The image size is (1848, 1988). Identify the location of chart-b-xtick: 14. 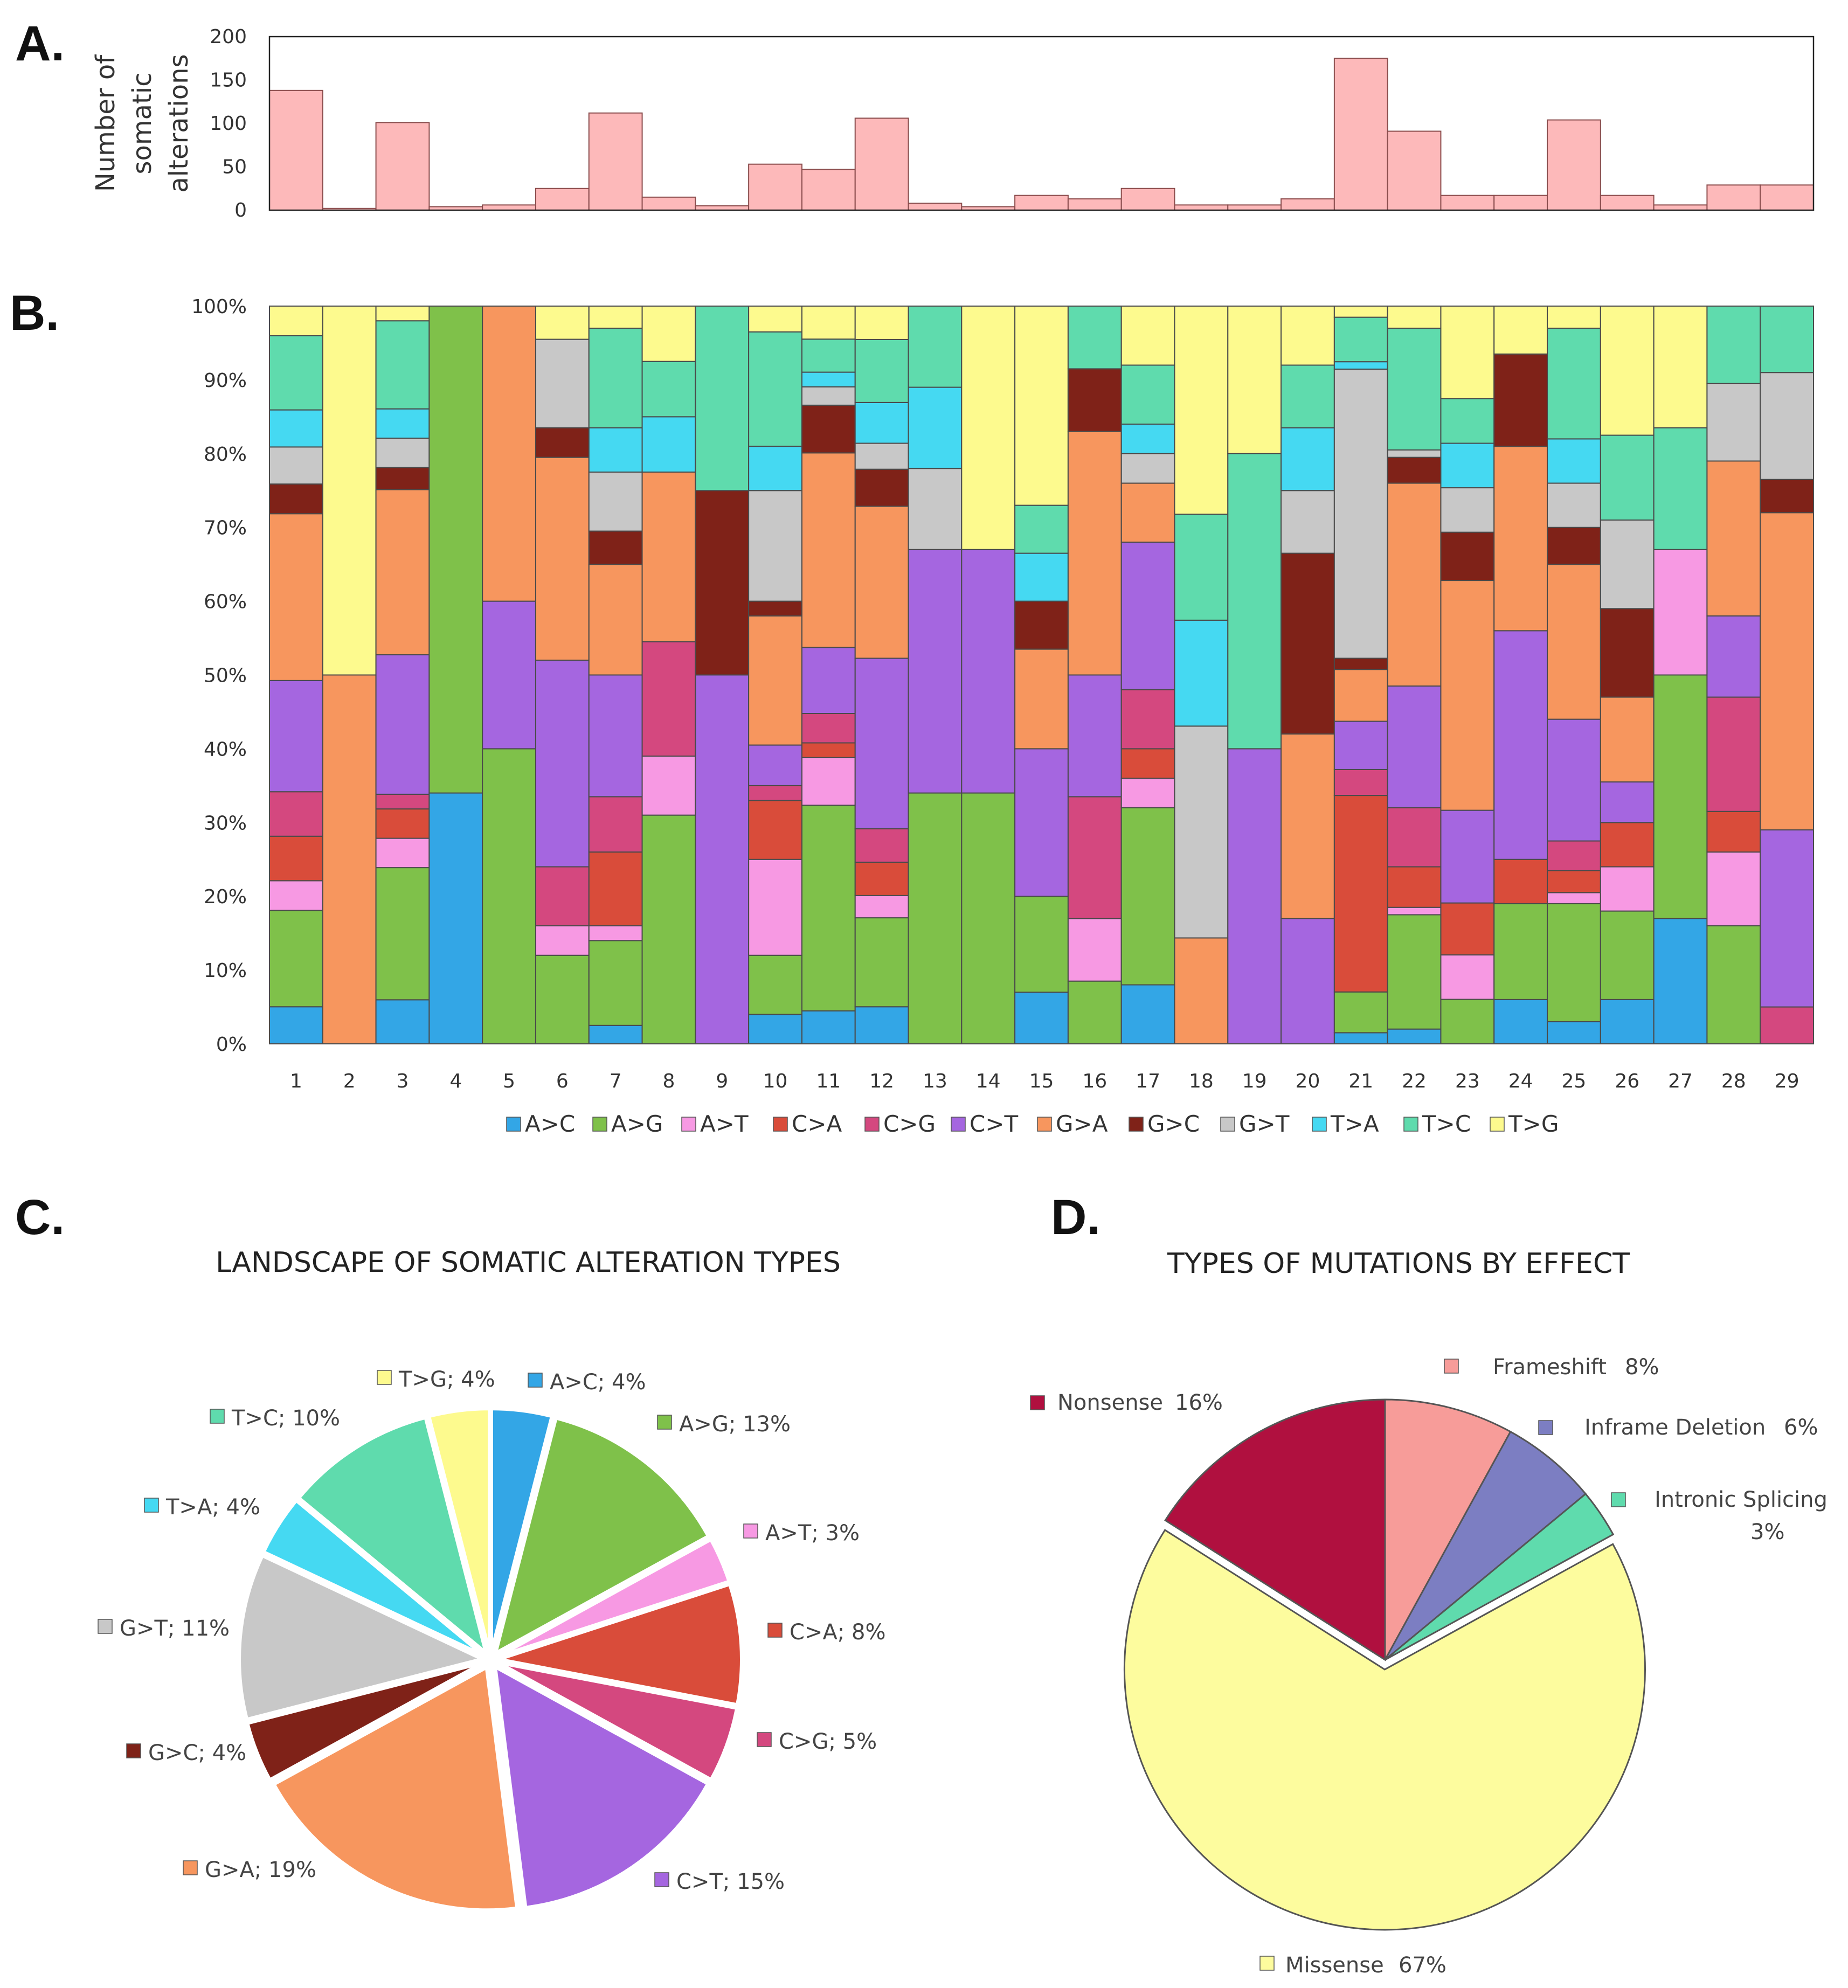
(989, 1081).